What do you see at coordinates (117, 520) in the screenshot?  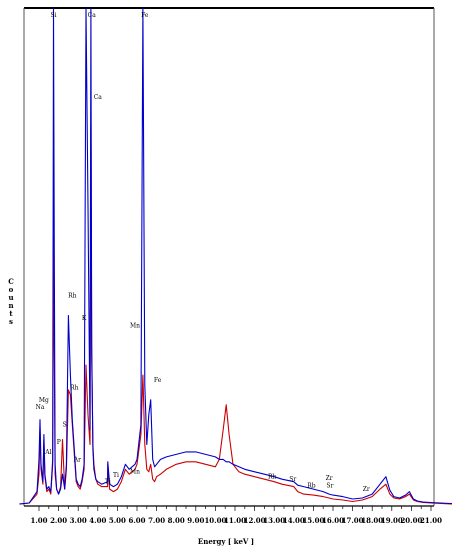 I see `x-tick-label: 5.00` at bounding box center [117, 520].